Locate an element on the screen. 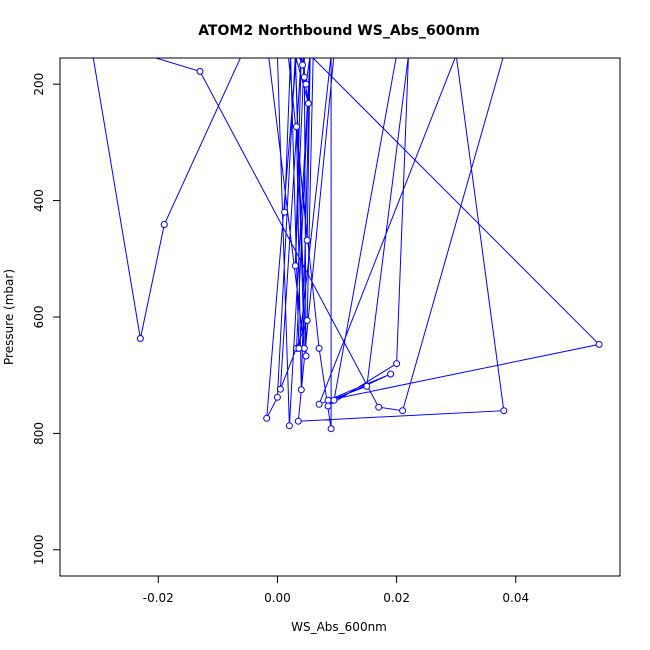 The image size is (650, 650). y-tick-label: 400 is located at coordinates (39, 200).